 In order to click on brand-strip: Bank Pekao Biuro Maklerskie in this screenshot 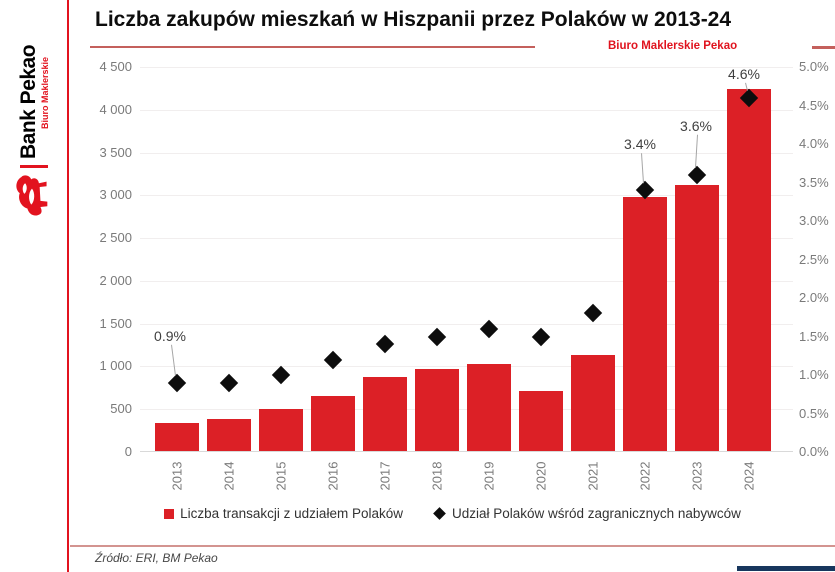, I will do `click(34, 286)`.